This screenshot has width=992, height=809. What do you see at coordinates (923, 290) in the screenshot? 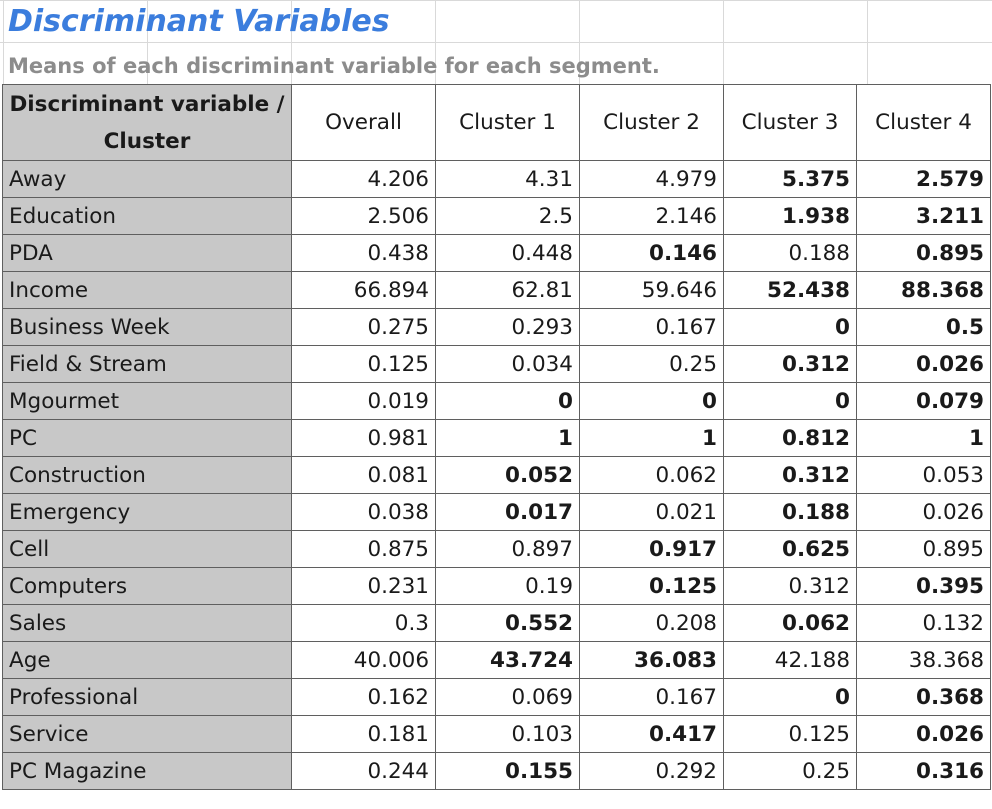
I see `value-cell-cluster-4: 88.368` at bounding box center [923, 290].